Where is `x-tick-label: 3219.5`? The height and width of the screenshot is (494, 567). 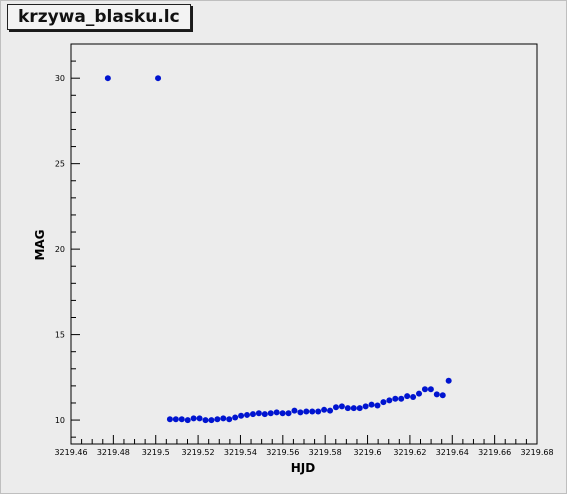 x-tick-label: 3219.5 is located at coordinates (156, 452).